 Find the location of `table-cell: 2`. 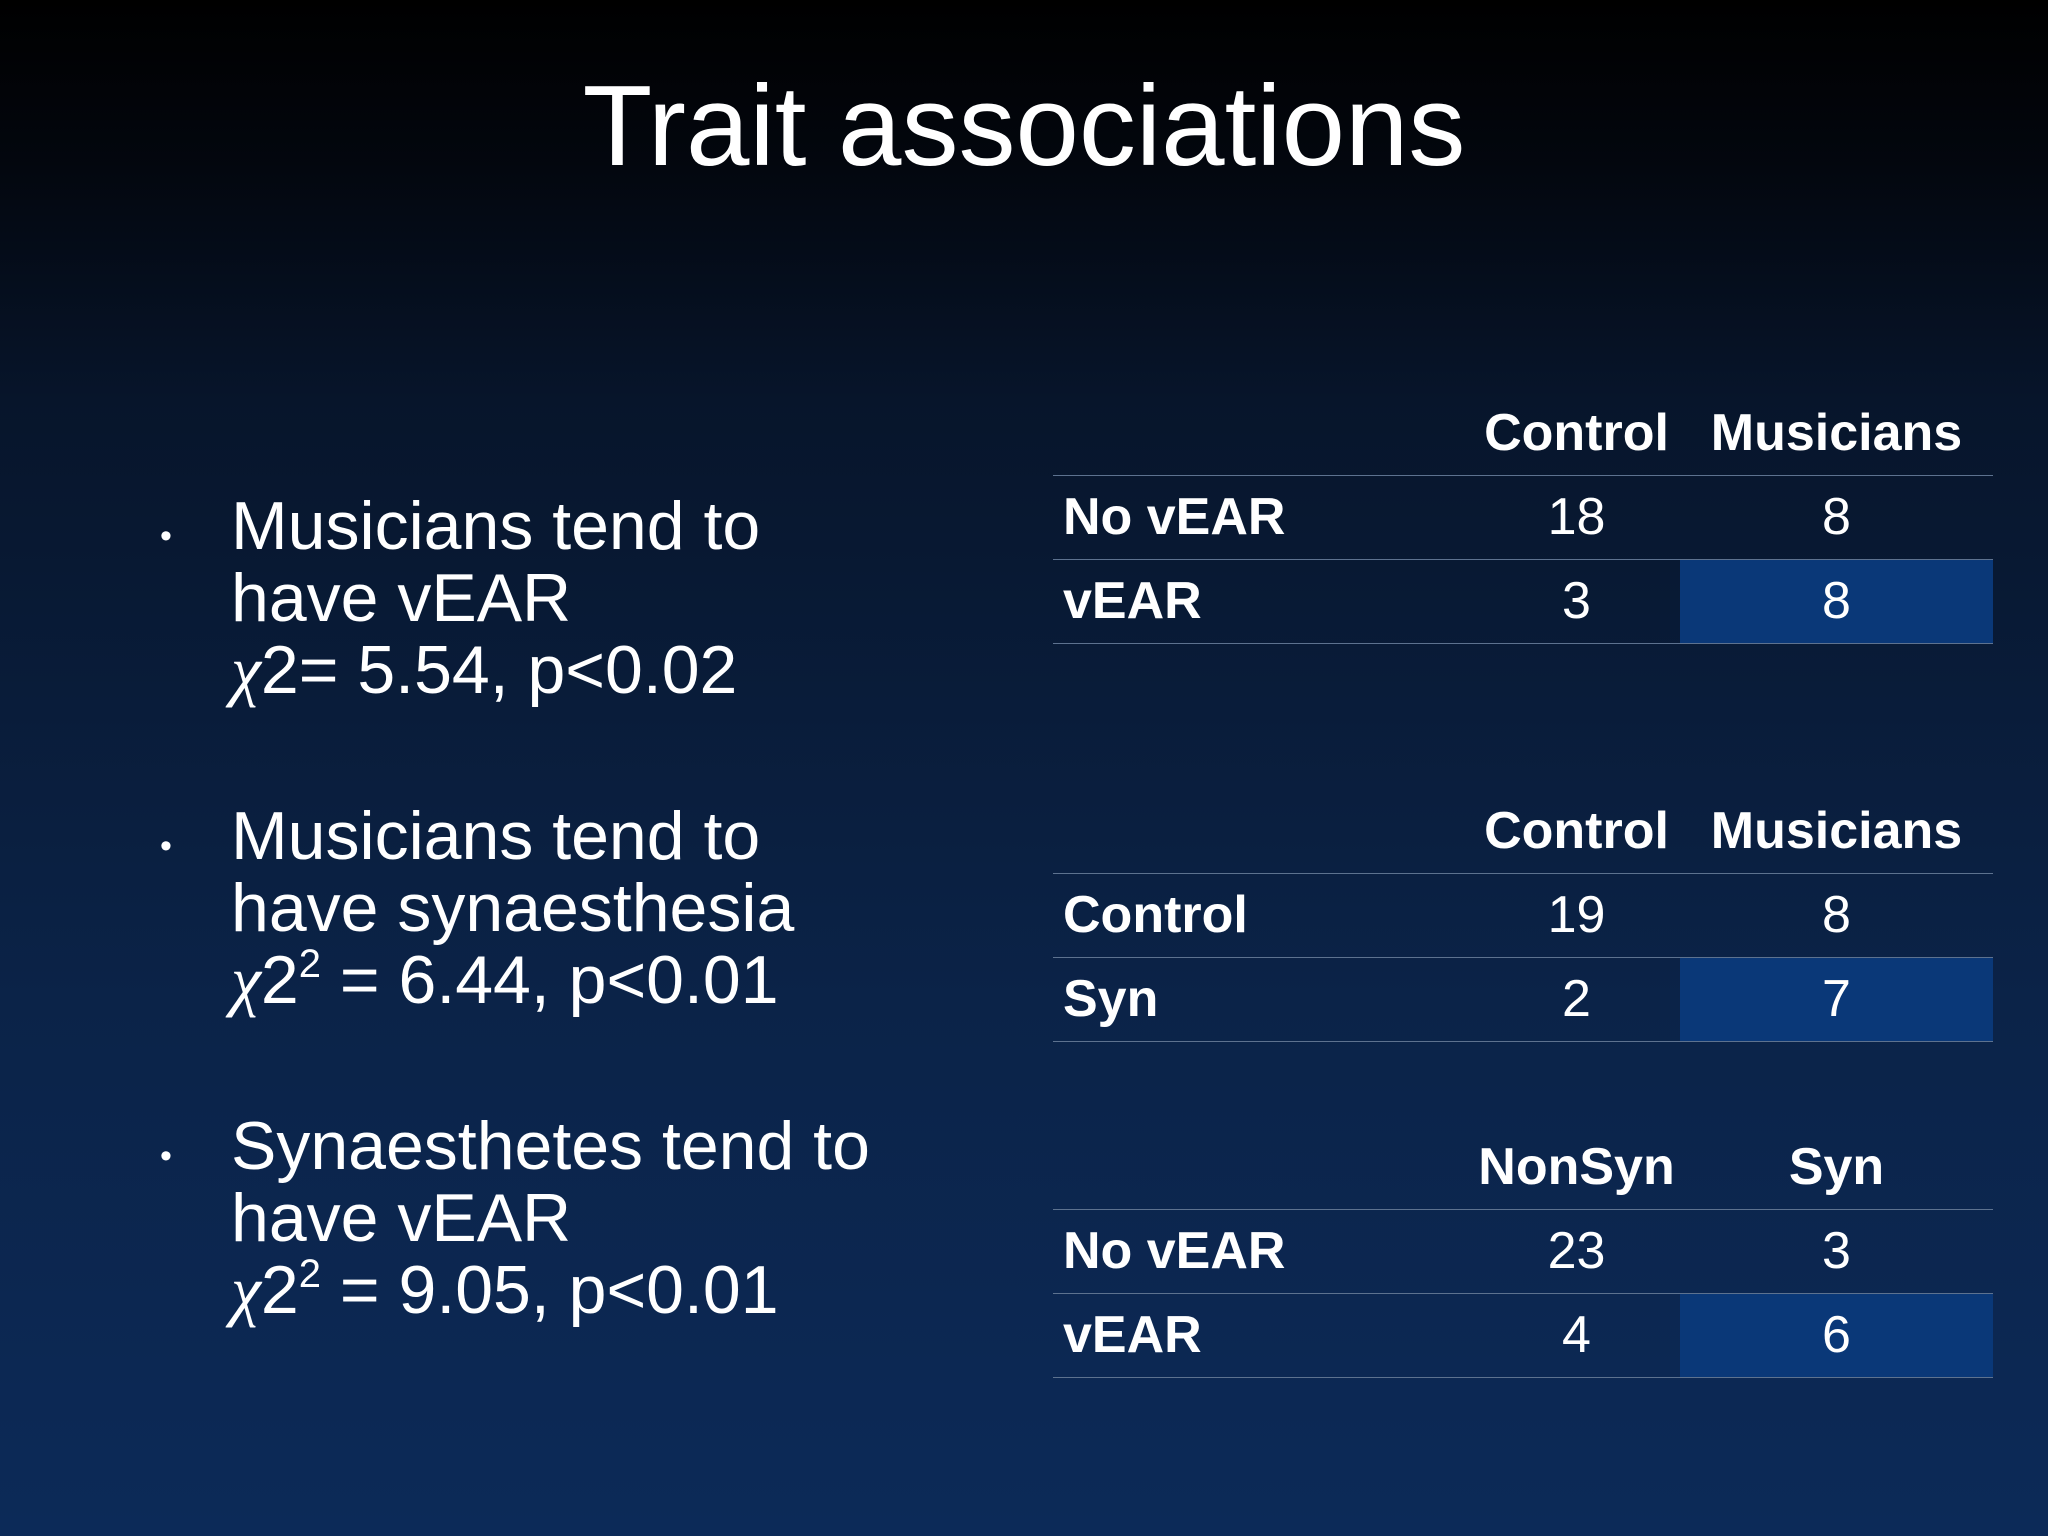

table-cell: 2 is located at coordinates (1576, 999).